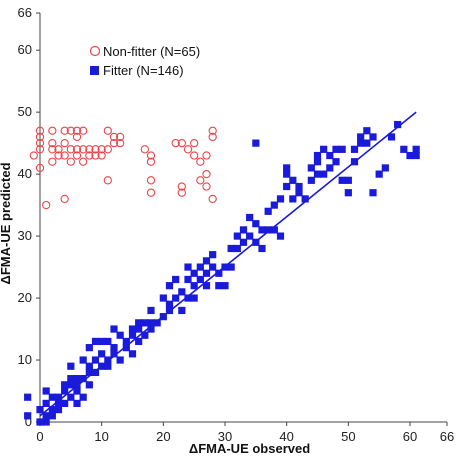 The width and height of the screenshot is (472, 458). Describe the element at coordinates (410, 436) in the screenshot. I see `x-tick-label: 60` at that location.